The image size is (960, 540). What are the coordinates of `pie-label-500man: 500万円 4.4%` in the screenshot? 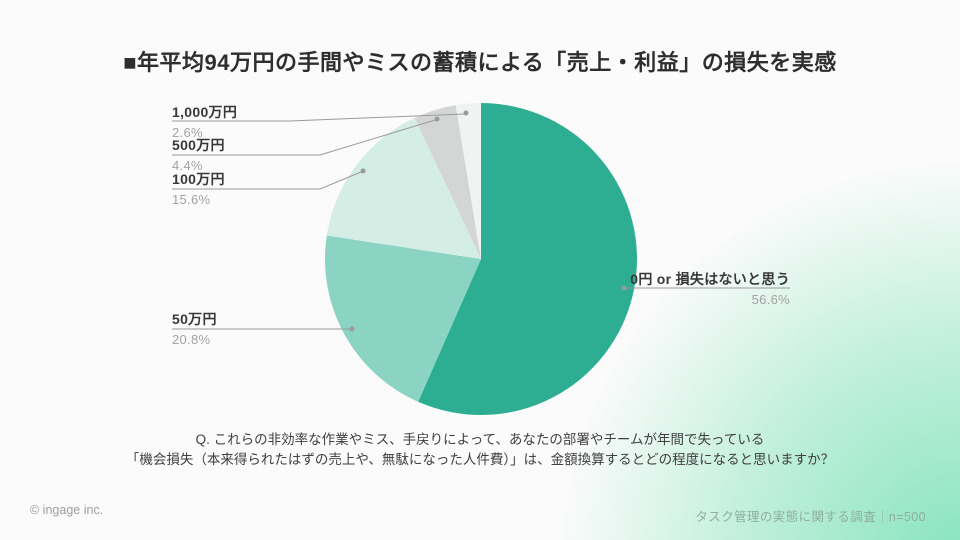 It's located at (198, 154).